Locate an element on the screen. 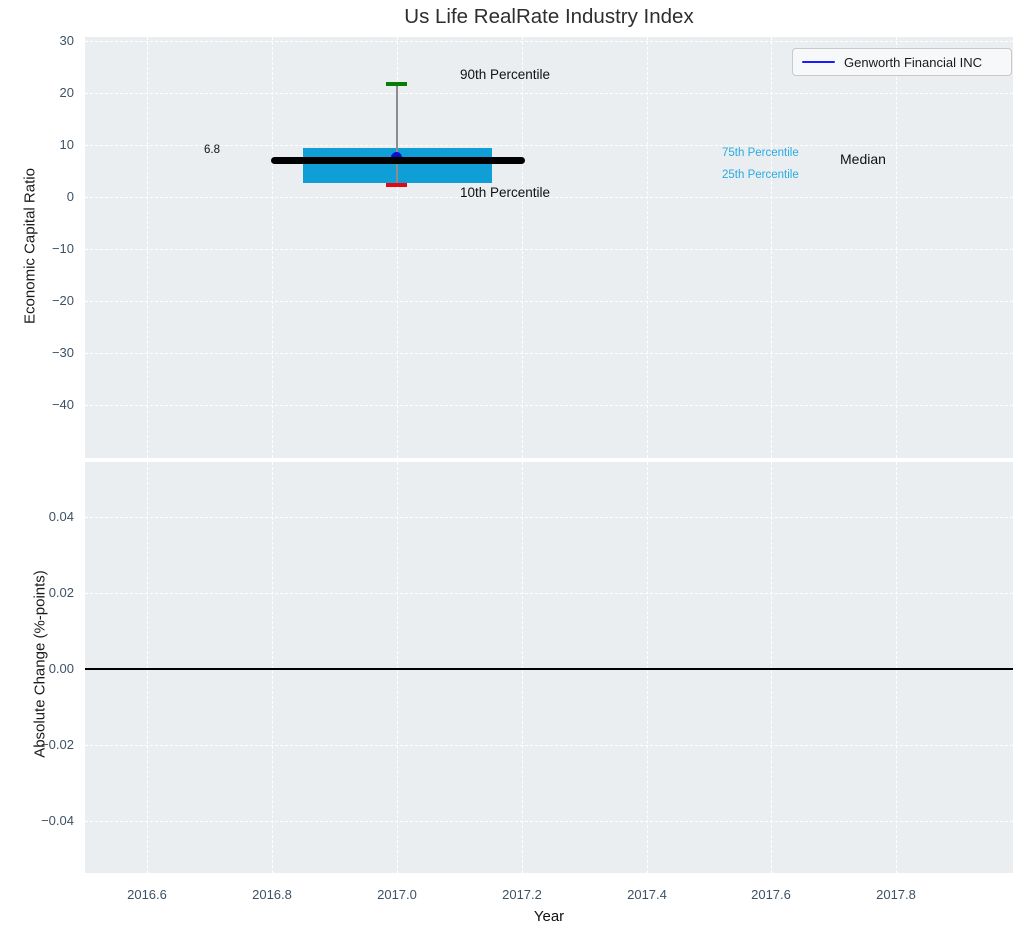 Image resolution: width=1025 pixels, height=940 pixels. x-tick-label: 2017.6 is located at coordinates (771, 894).